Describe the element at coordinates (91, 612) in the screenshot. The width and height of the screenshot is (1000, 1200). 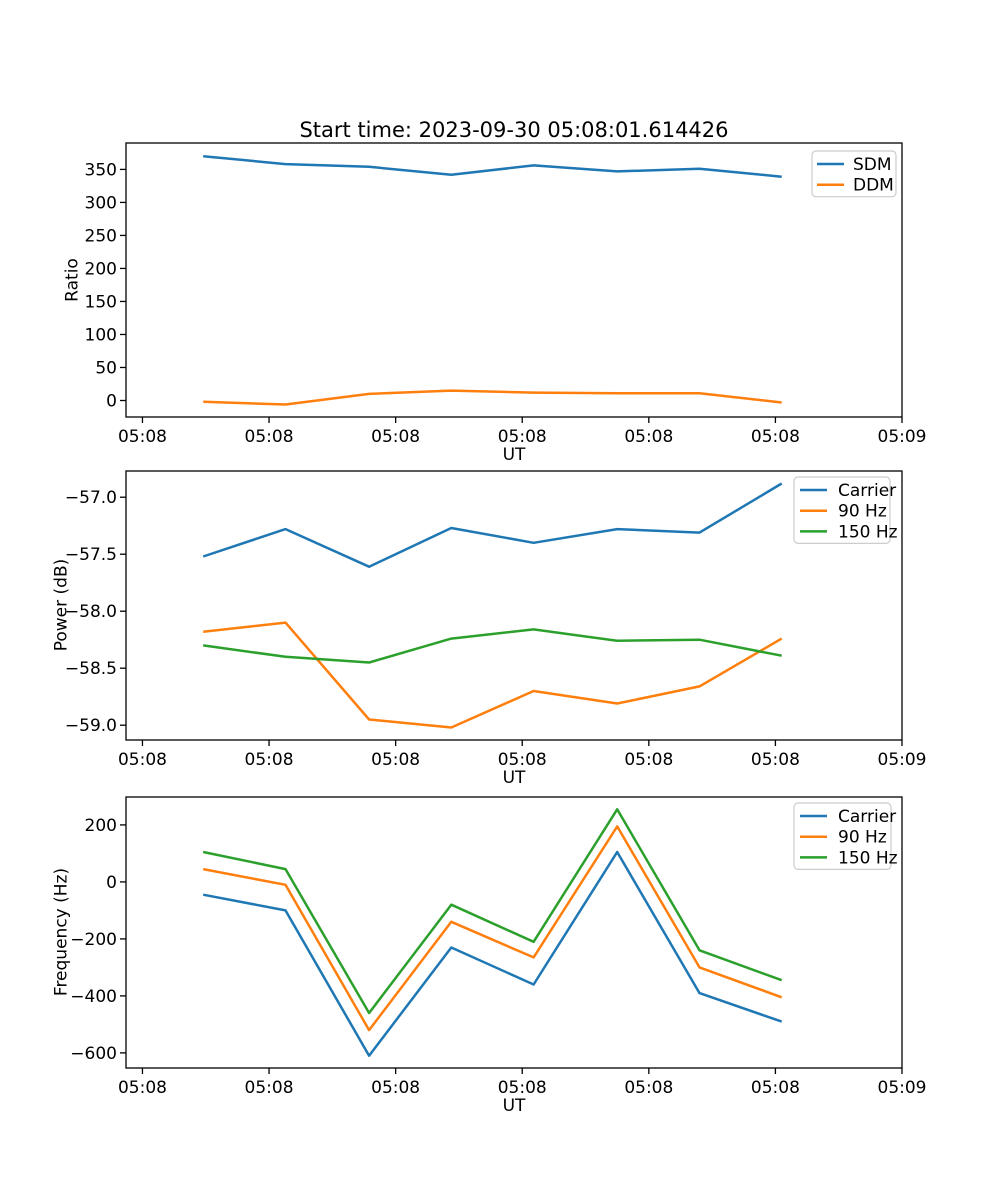
I see `y-tick-label: −58.0` at that location.